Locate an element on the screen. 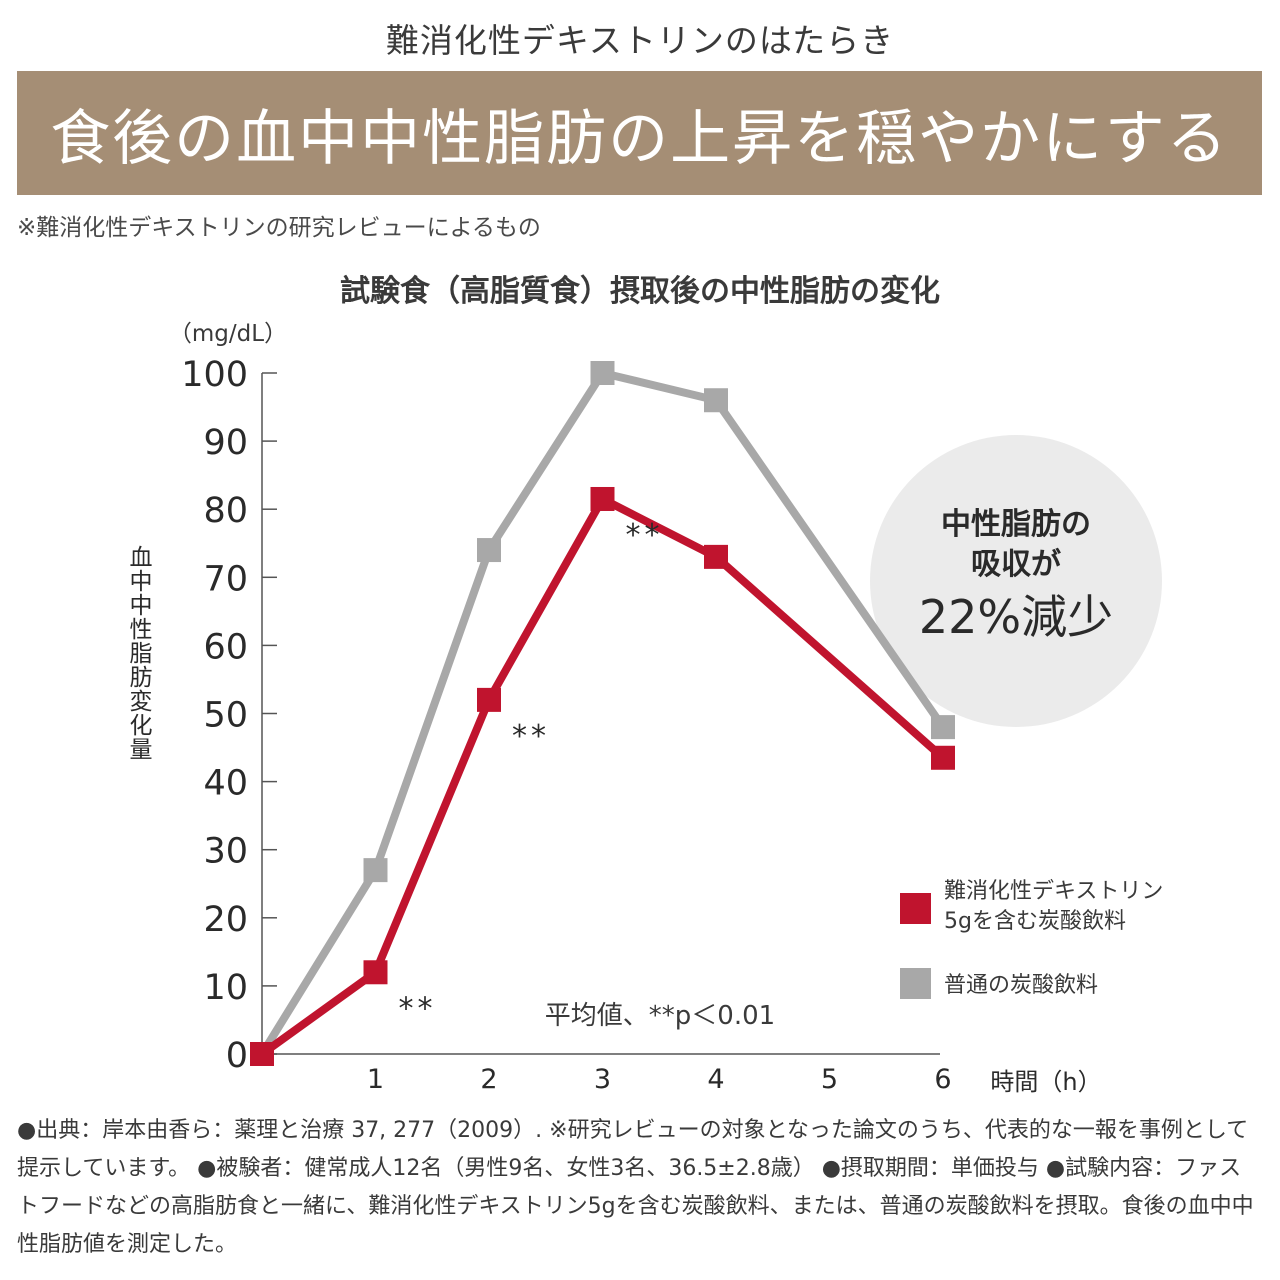  y-tick-label: 80 is located at coordinates (225, 511).